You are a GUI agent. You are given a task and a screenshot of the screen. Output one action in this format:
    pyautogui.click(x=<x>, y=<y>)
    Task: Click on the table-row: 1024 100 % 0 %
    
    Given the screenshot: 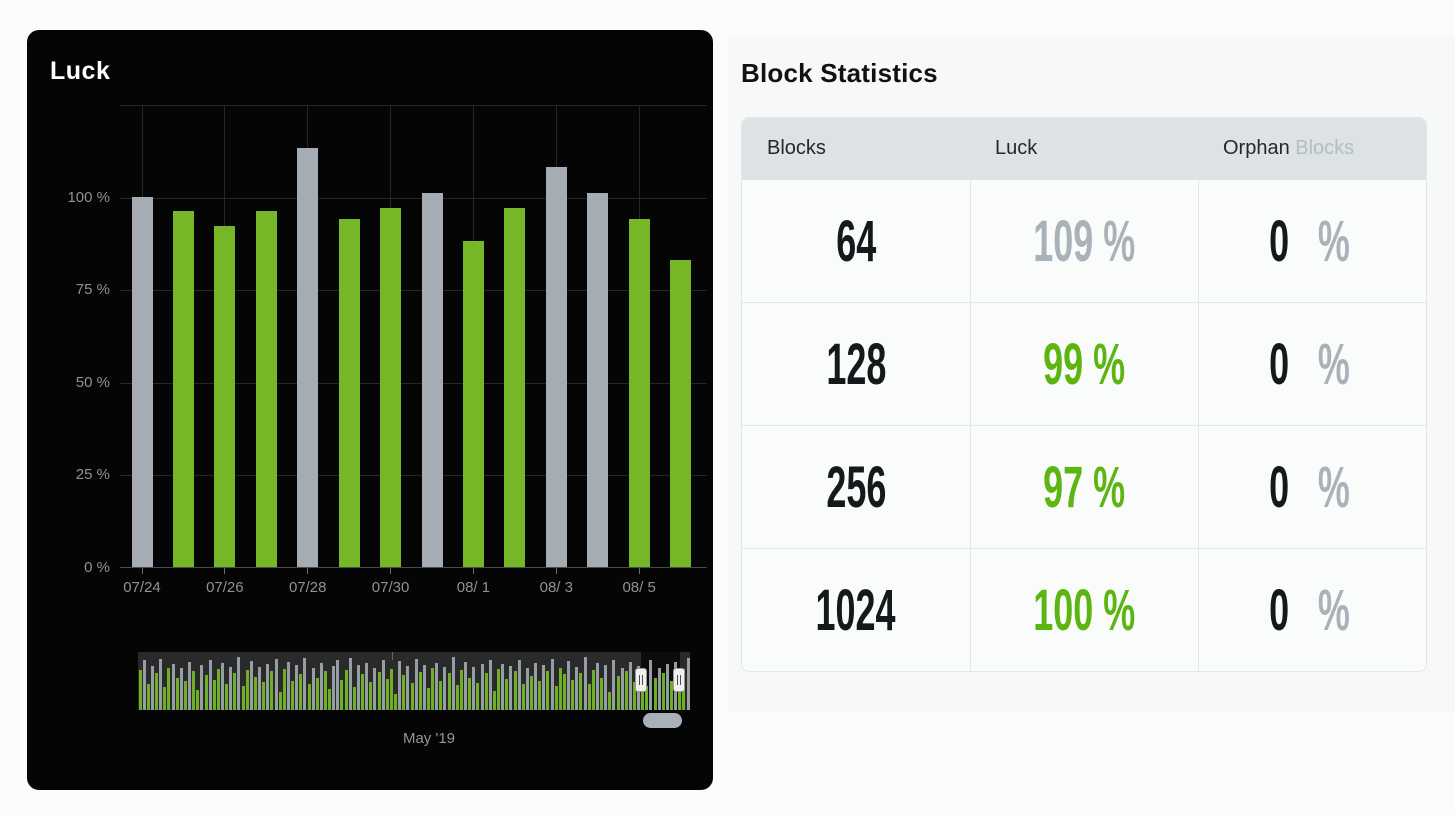 What is the action you would take?
    pyautogui.click(x=1084, y=609)
    